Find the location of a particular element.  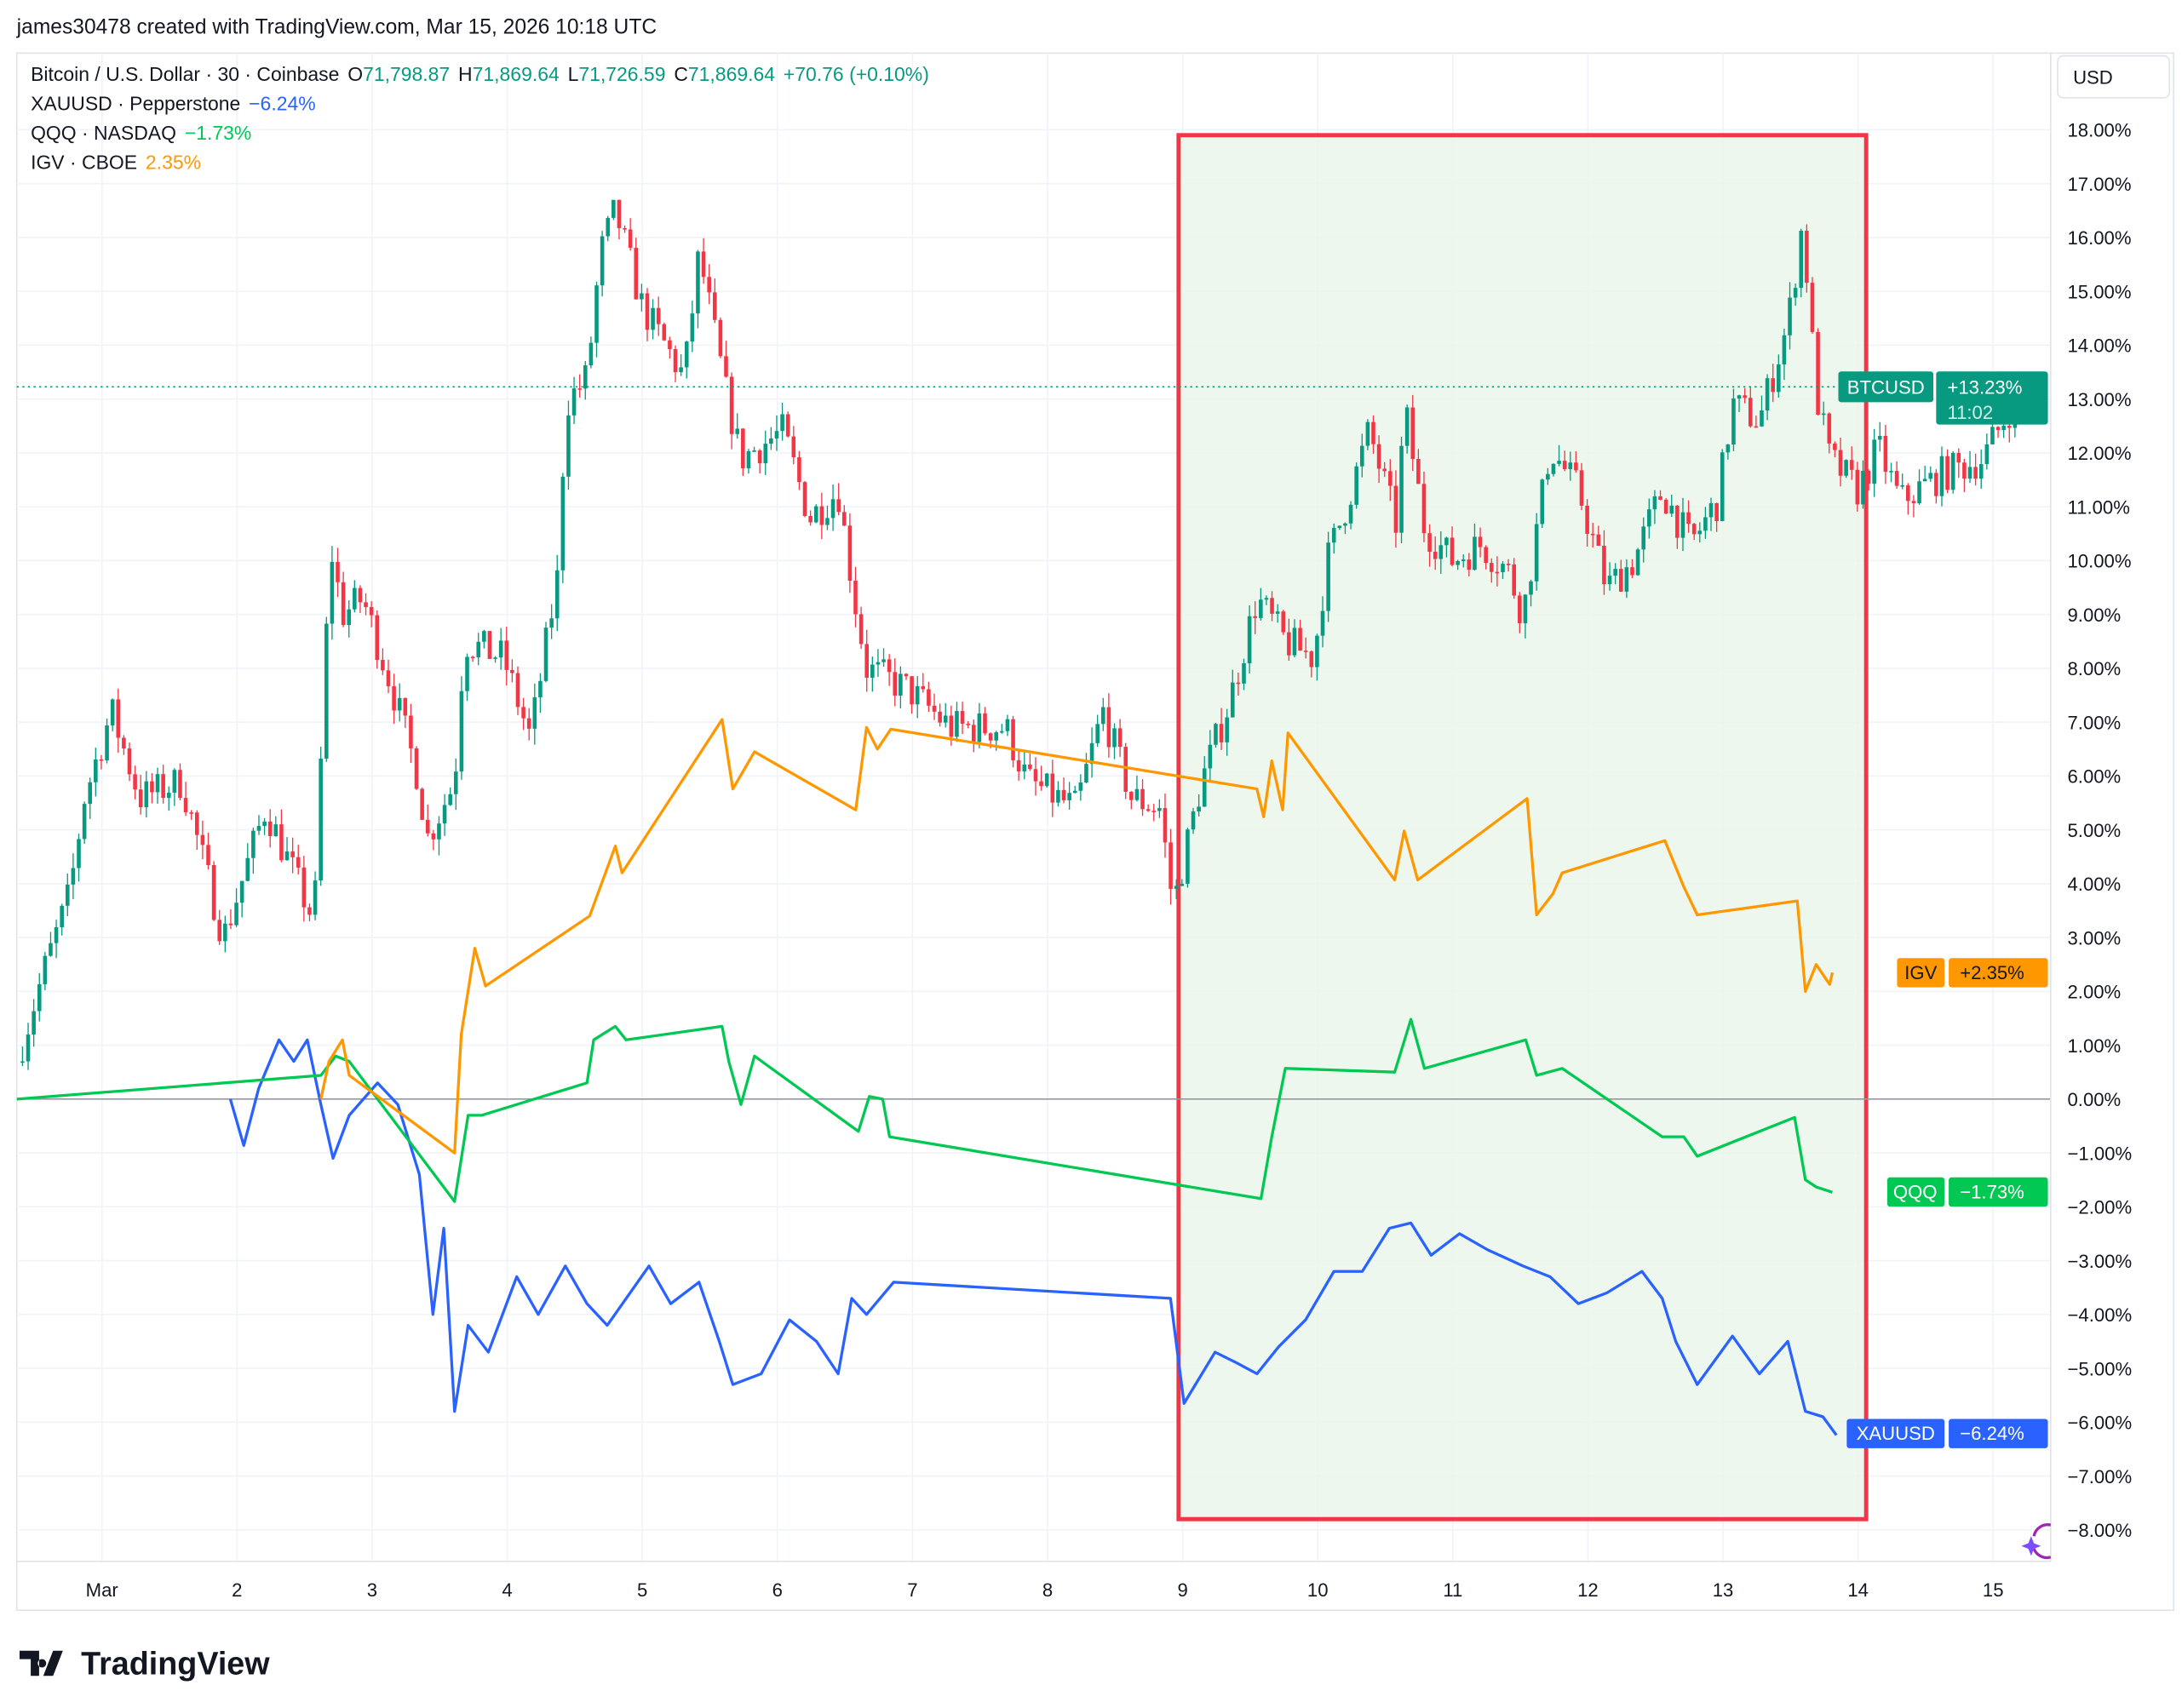

y-tick-label: 13.00% is located at coordinates (2100, 400).